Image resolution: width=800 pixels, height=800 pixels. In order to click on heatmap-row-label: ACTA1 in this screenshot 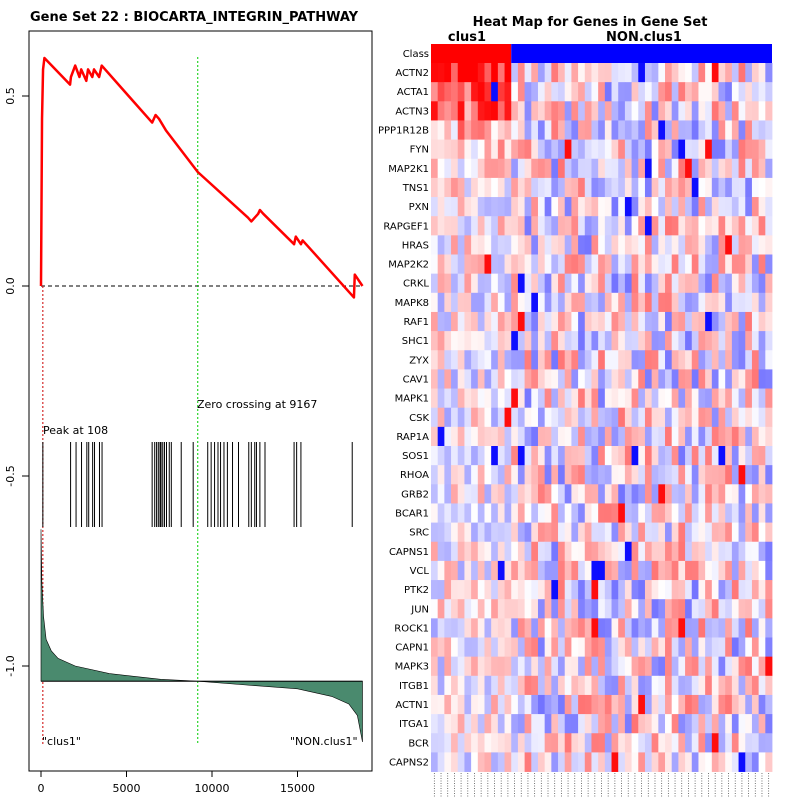, I will do `click(413, 92)`.